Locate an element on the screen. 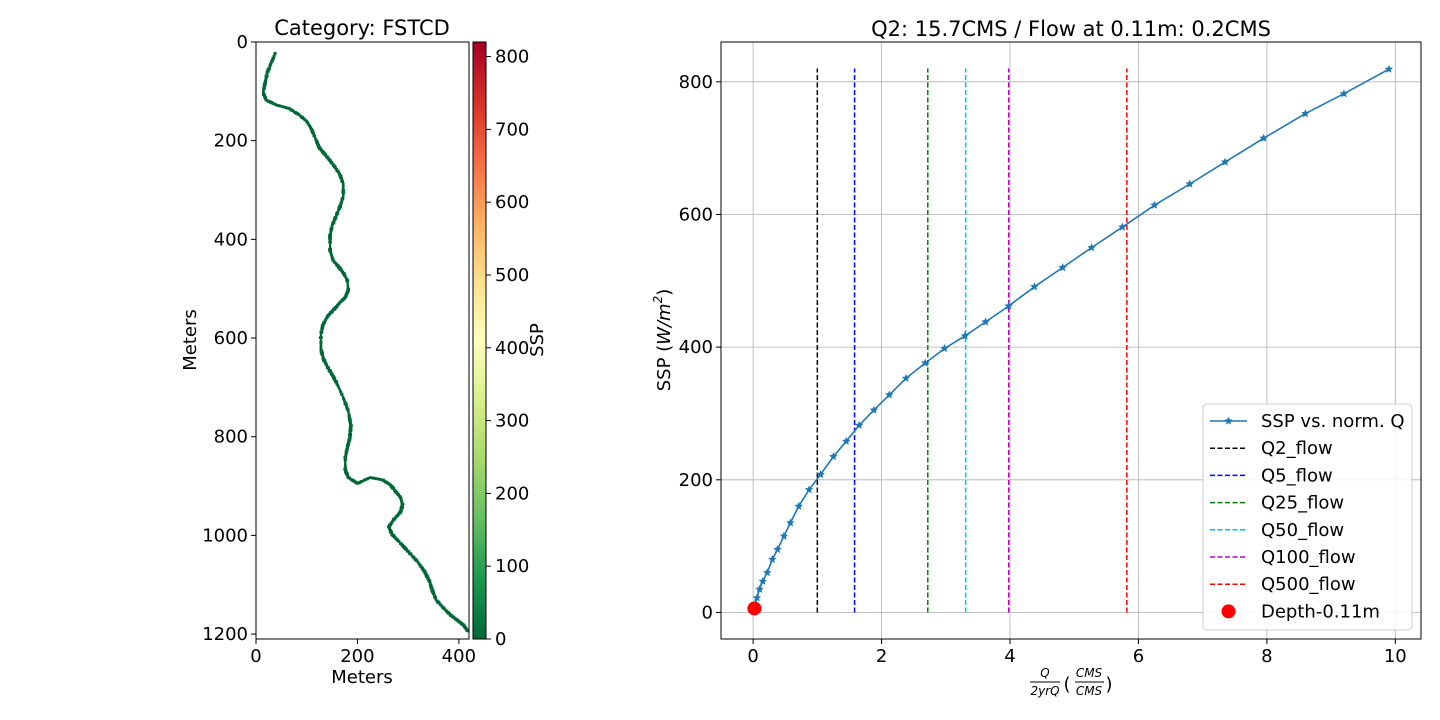 The width and height of the screenshot is (1440, 720). map-y-tick-label: 600 is located at coordinates (231, 338).